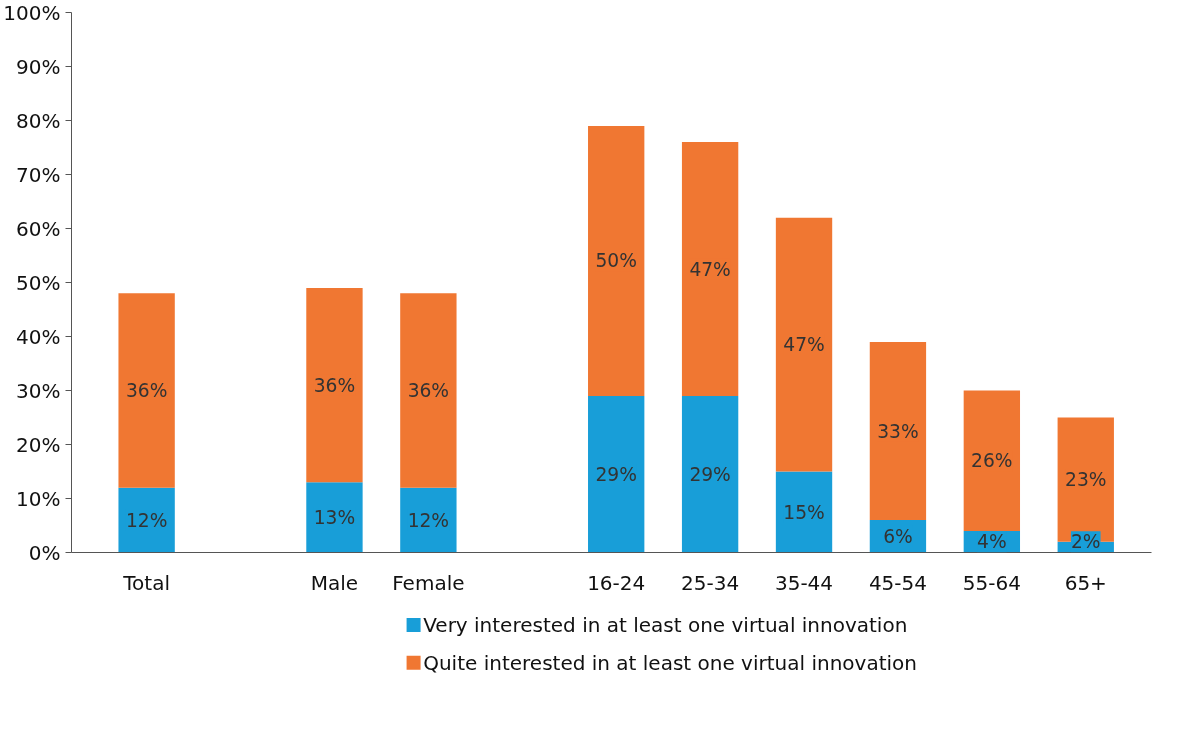  What do you see at coordinates (334, 582) in the screenshot?
I see `x-tick-label: Male` at bounding box center [334, 582].